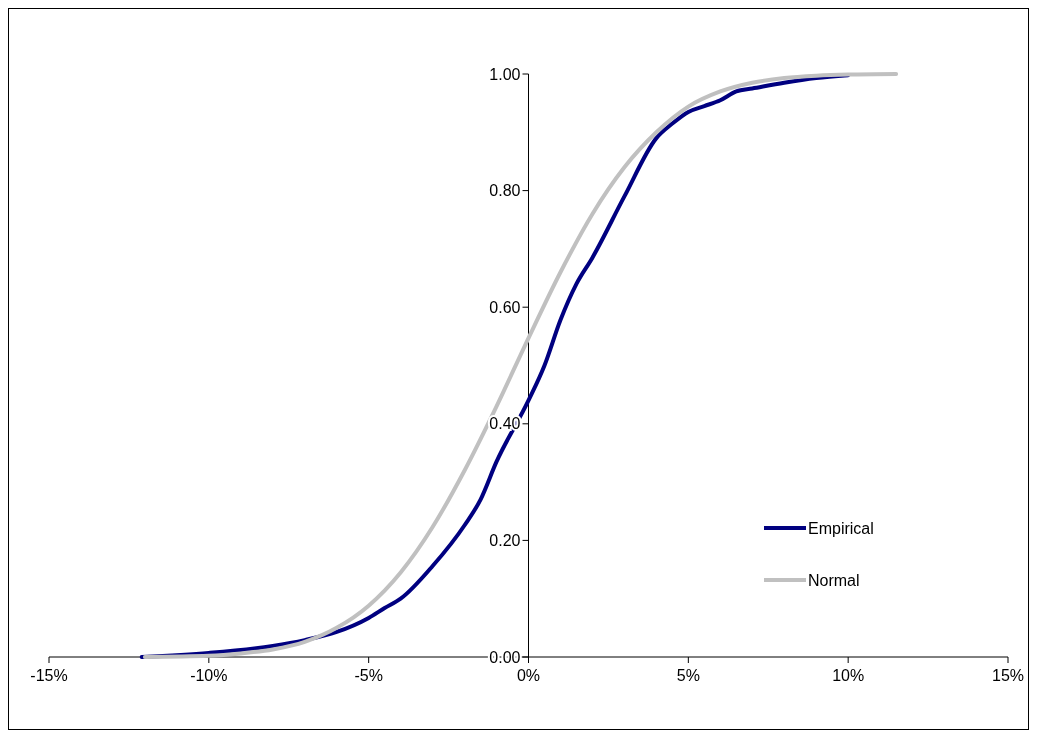 This screenshot has height=738, width=1037. What do you see at coordinates (505, 540) in the screenshot?
I see `y-tick-label: 0.20` at bounding box center [505, 540].